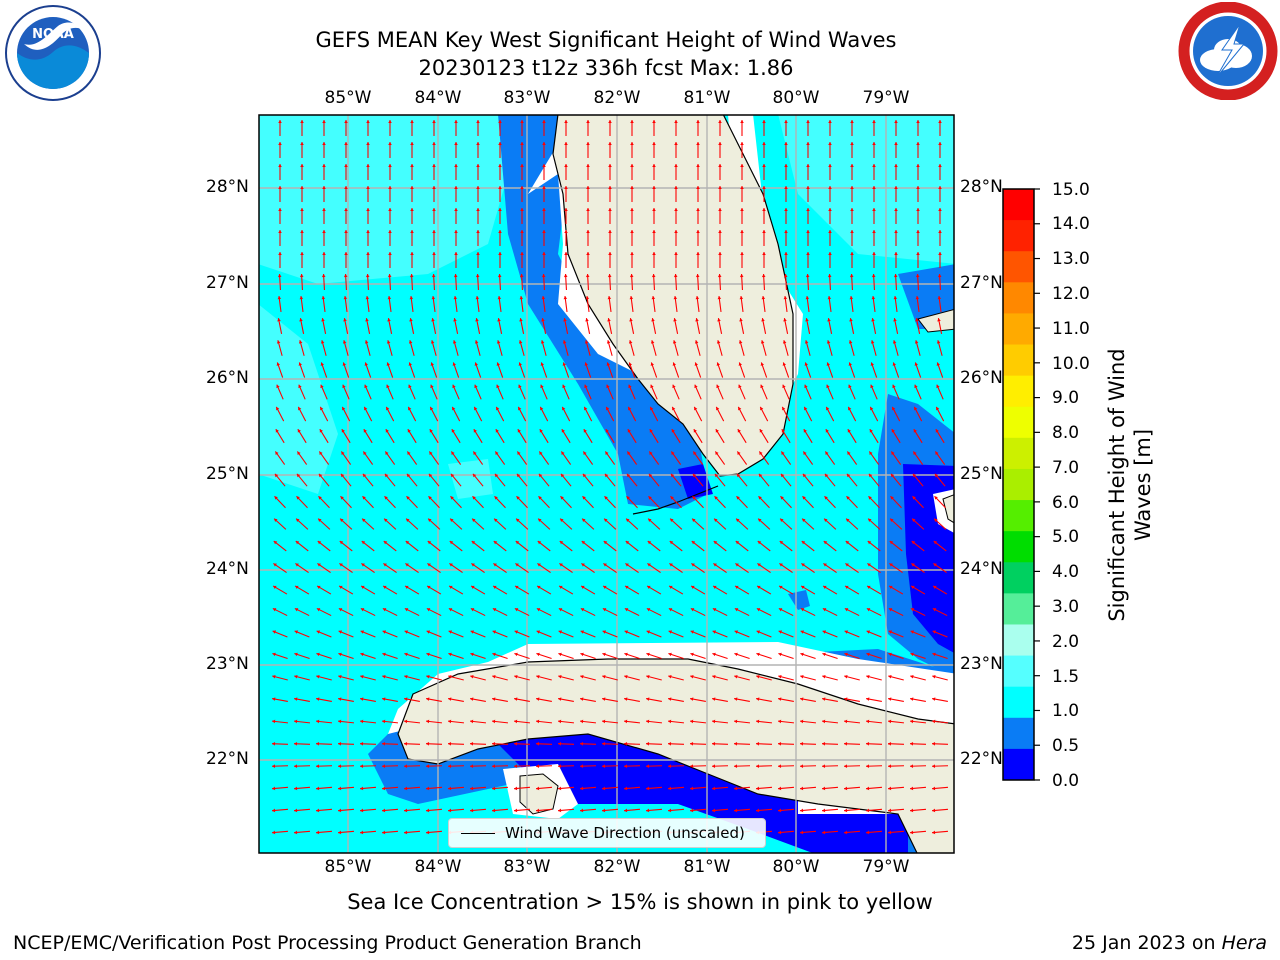  I want to click on lat-label-left-26: 26°N, so click(227, 378).